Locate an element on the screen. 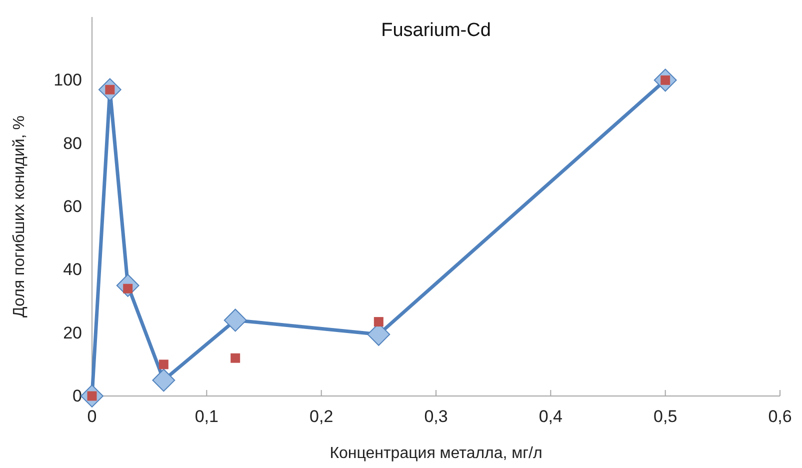  y-tick-label: 0 is located at coordinates (77, 396).